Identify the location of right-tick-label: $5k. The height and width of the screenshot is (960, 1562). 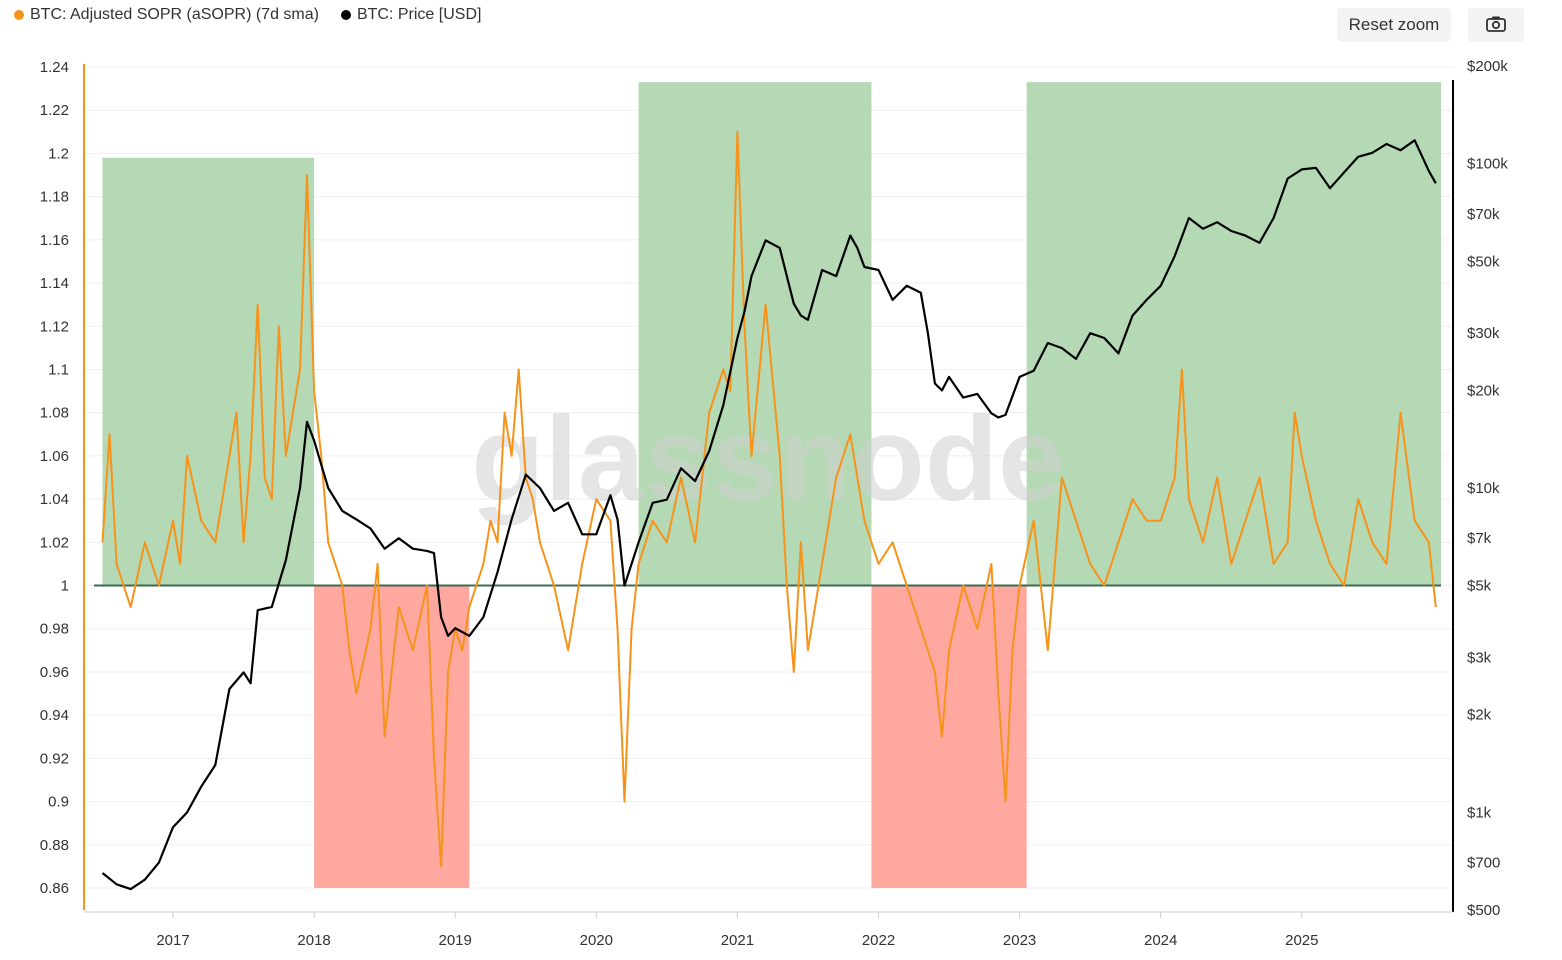
(1479, 586).